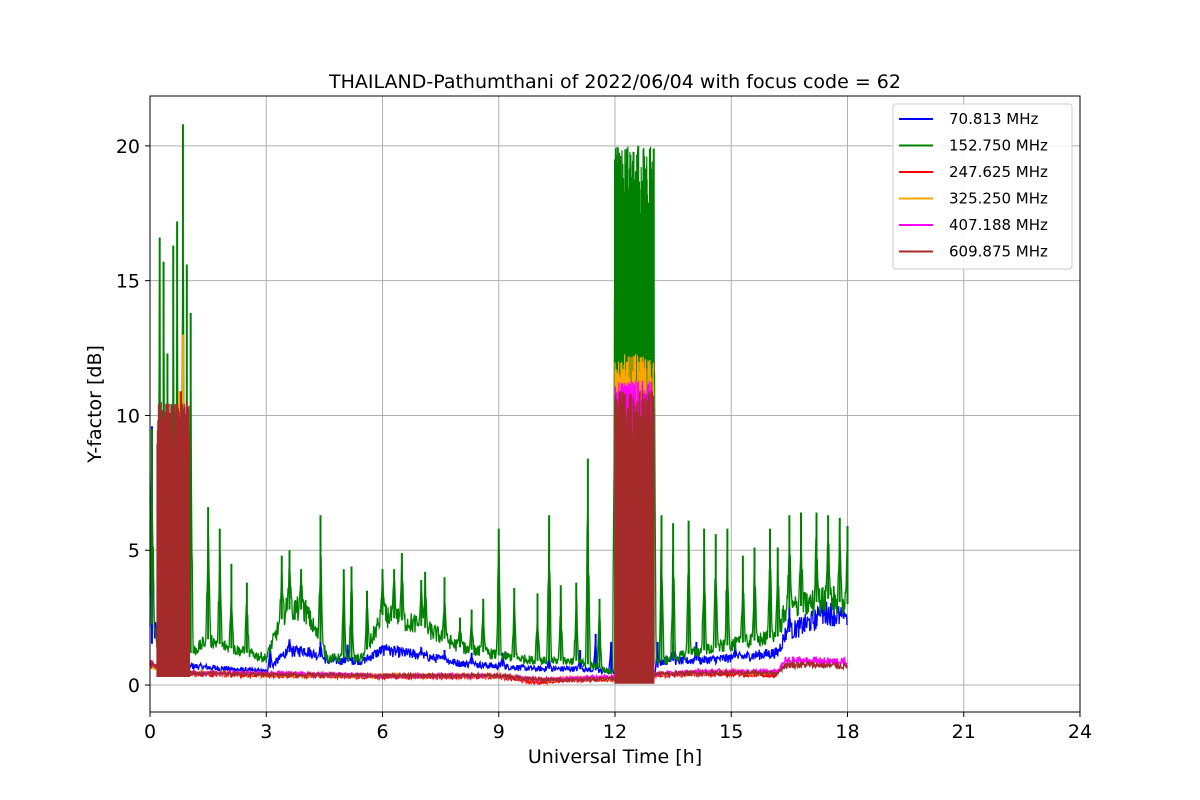  I want to click on legend-entry-label: 325.250 MHz, so click(998, 199).